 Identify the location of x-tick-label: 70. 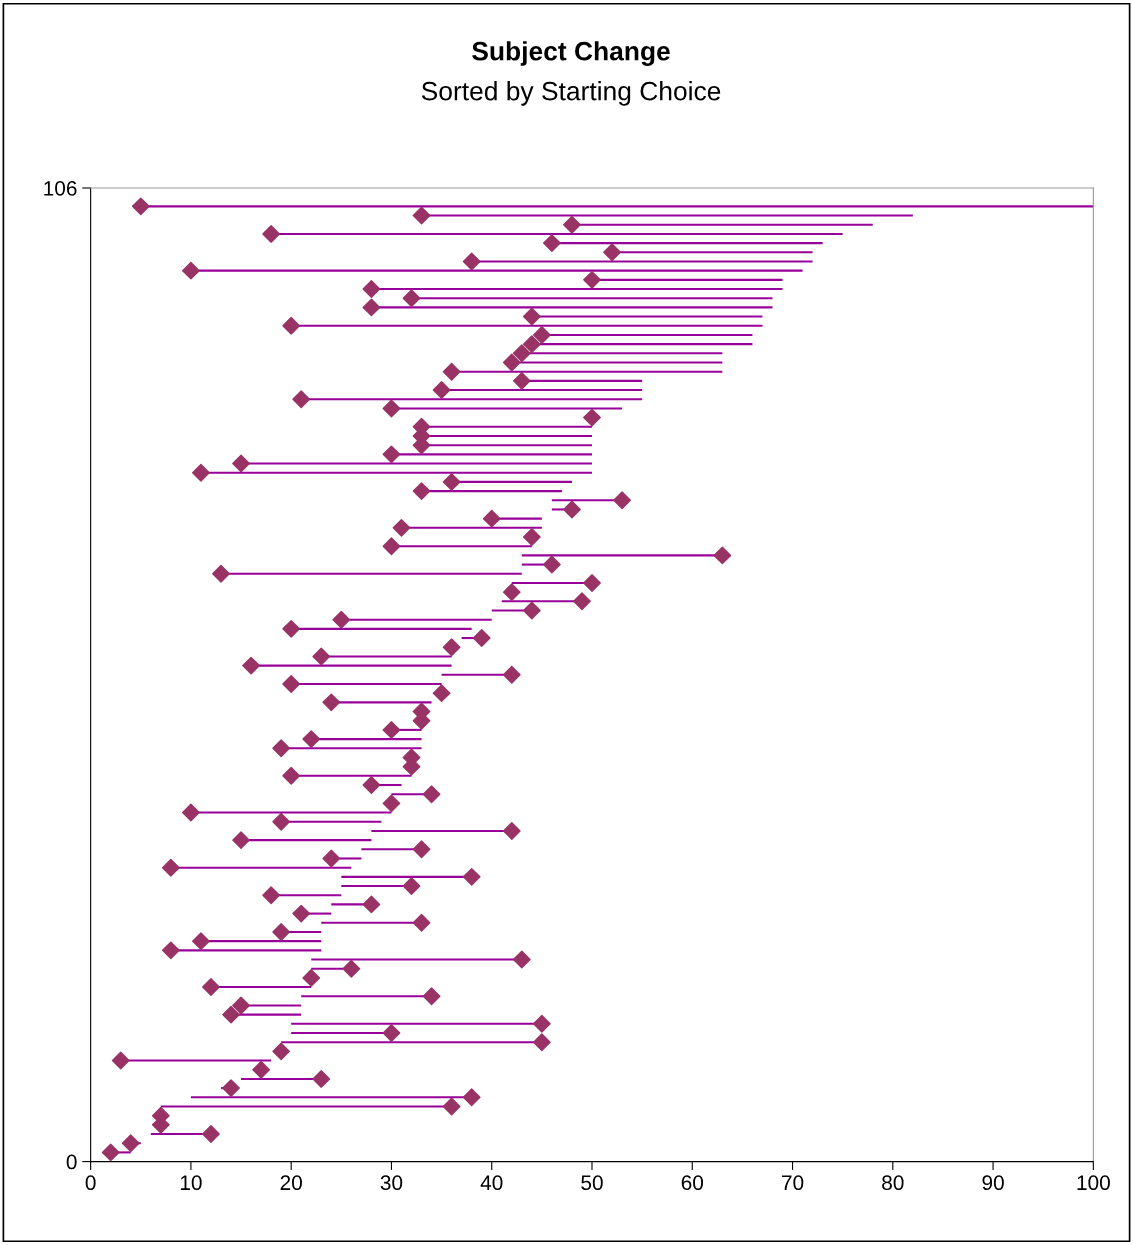
(793, 1183).